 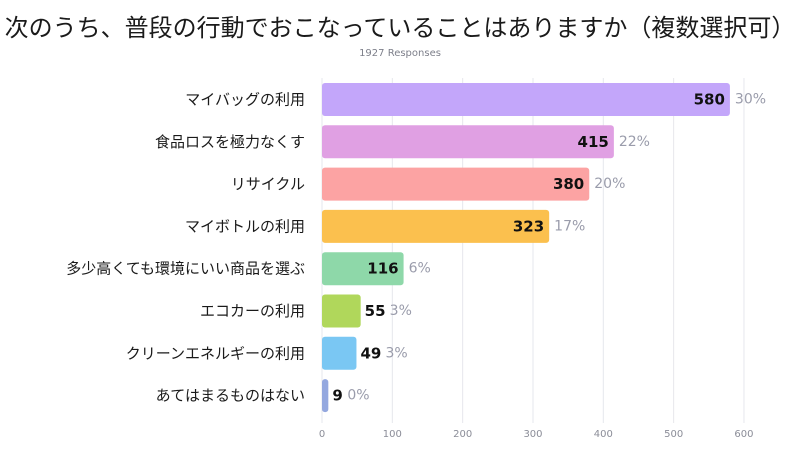 I want to click on data-label: 9, so click(x=337, y=396).